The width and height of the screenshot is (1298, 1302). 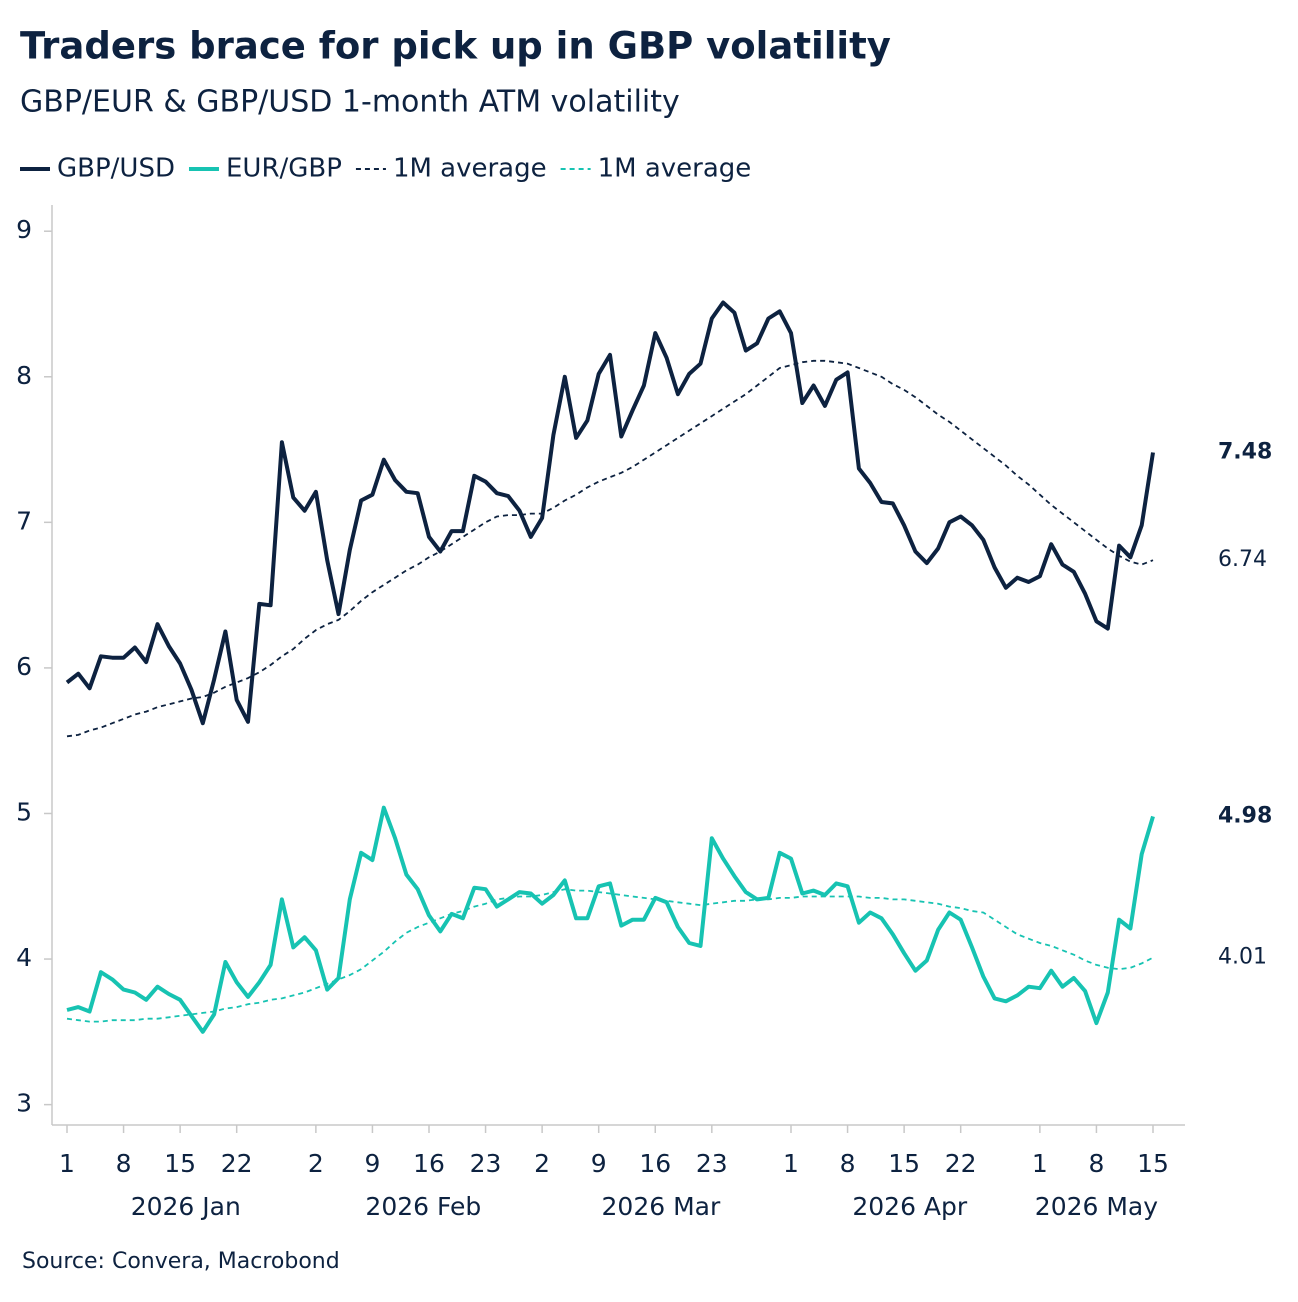 I want to click on y-tick-label: 9, so click(x=24, y=229).